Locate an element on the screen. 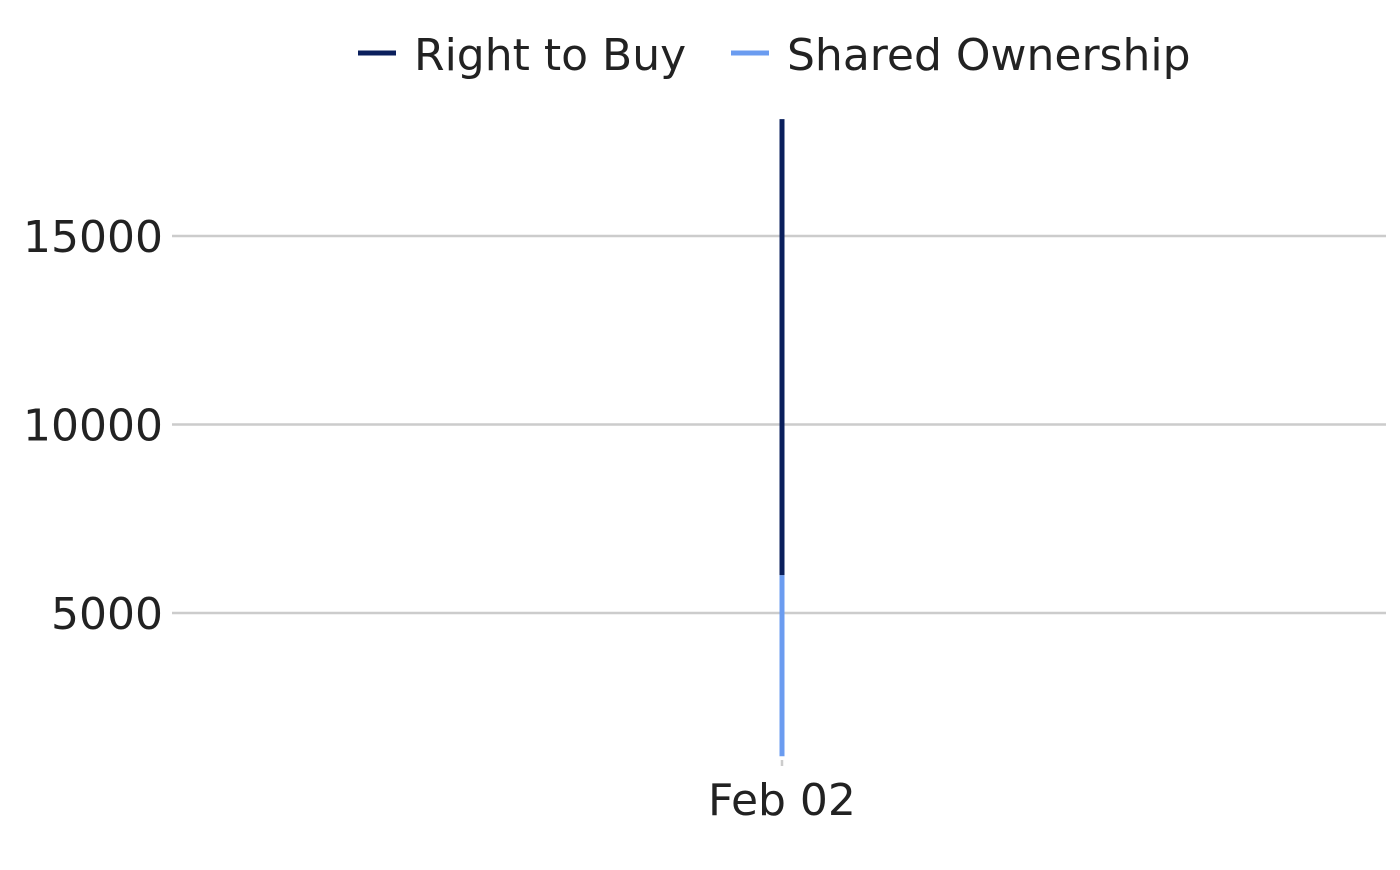 The height and width of the screenshot is (870, 1400). y-tick-label-5000: 5000 is located at coordinates (107, 614).